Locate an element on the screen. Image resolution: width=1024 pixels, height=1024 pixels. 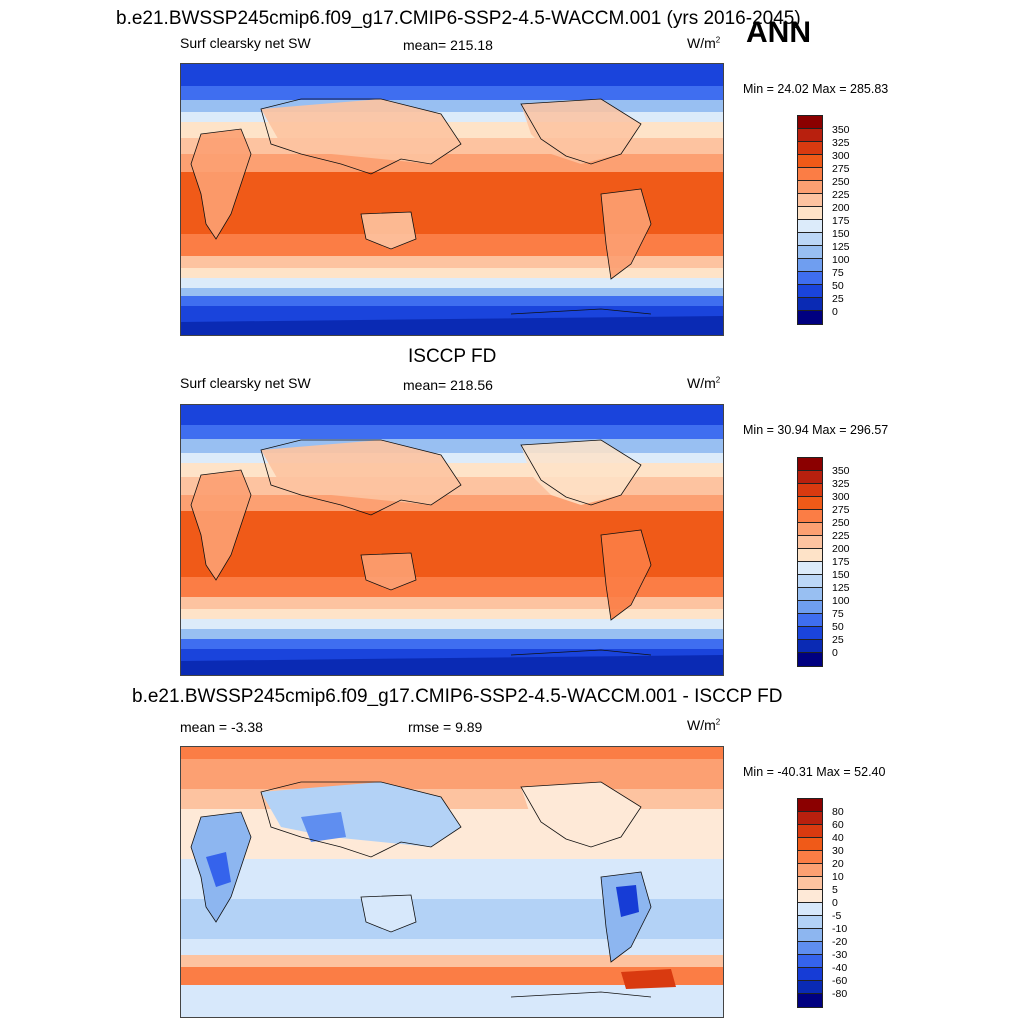
panel2-cbar-label: 75 is located at coordinates (838, 614).